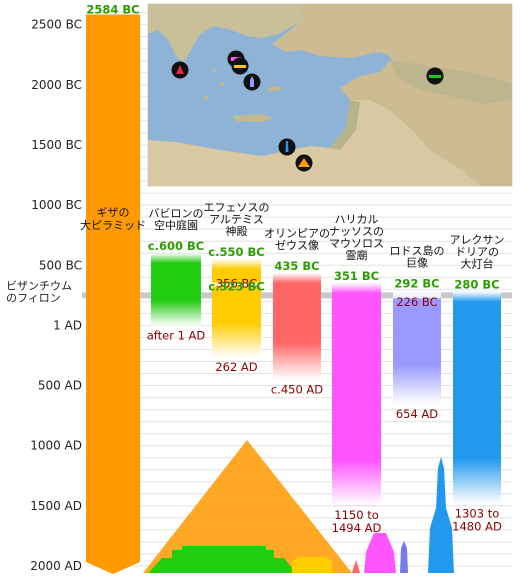  Describe the element at coordinates (237, 207) in the screenshot. I see `wonder-name: エフェソスの` at that location.